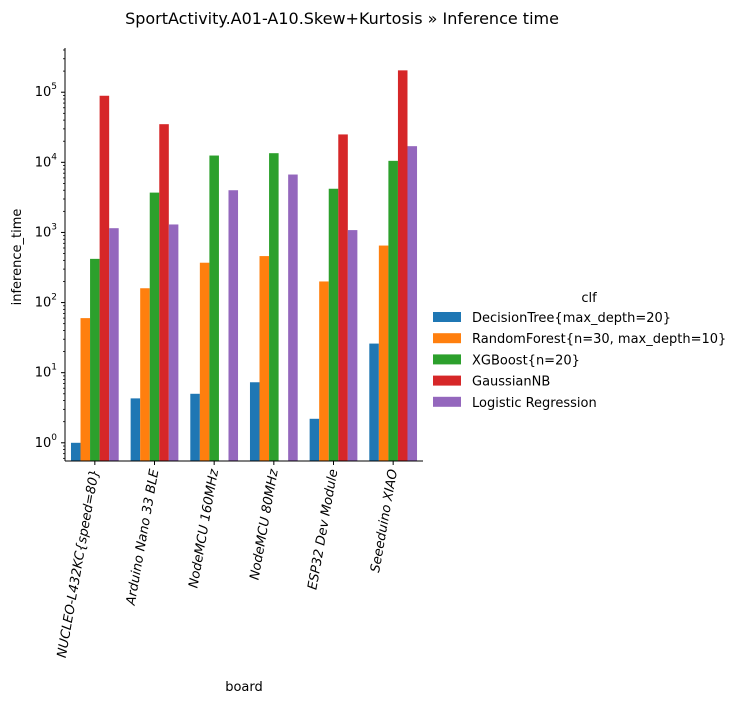 The image size is (756, 703). Describe the element at coordinates (46, 161) in the screenshot. I see `y-tick-label: 10⁴` at that location.